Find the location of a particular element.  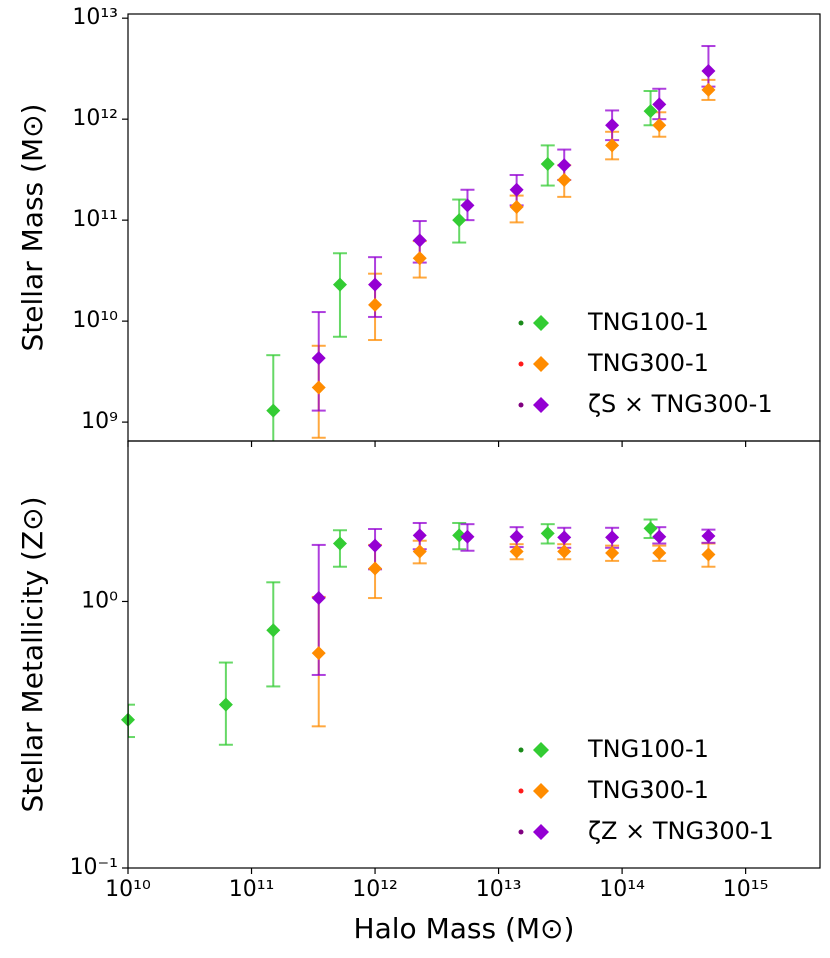

x-tick-label: 10¹² is located at coordinates (375, 889).